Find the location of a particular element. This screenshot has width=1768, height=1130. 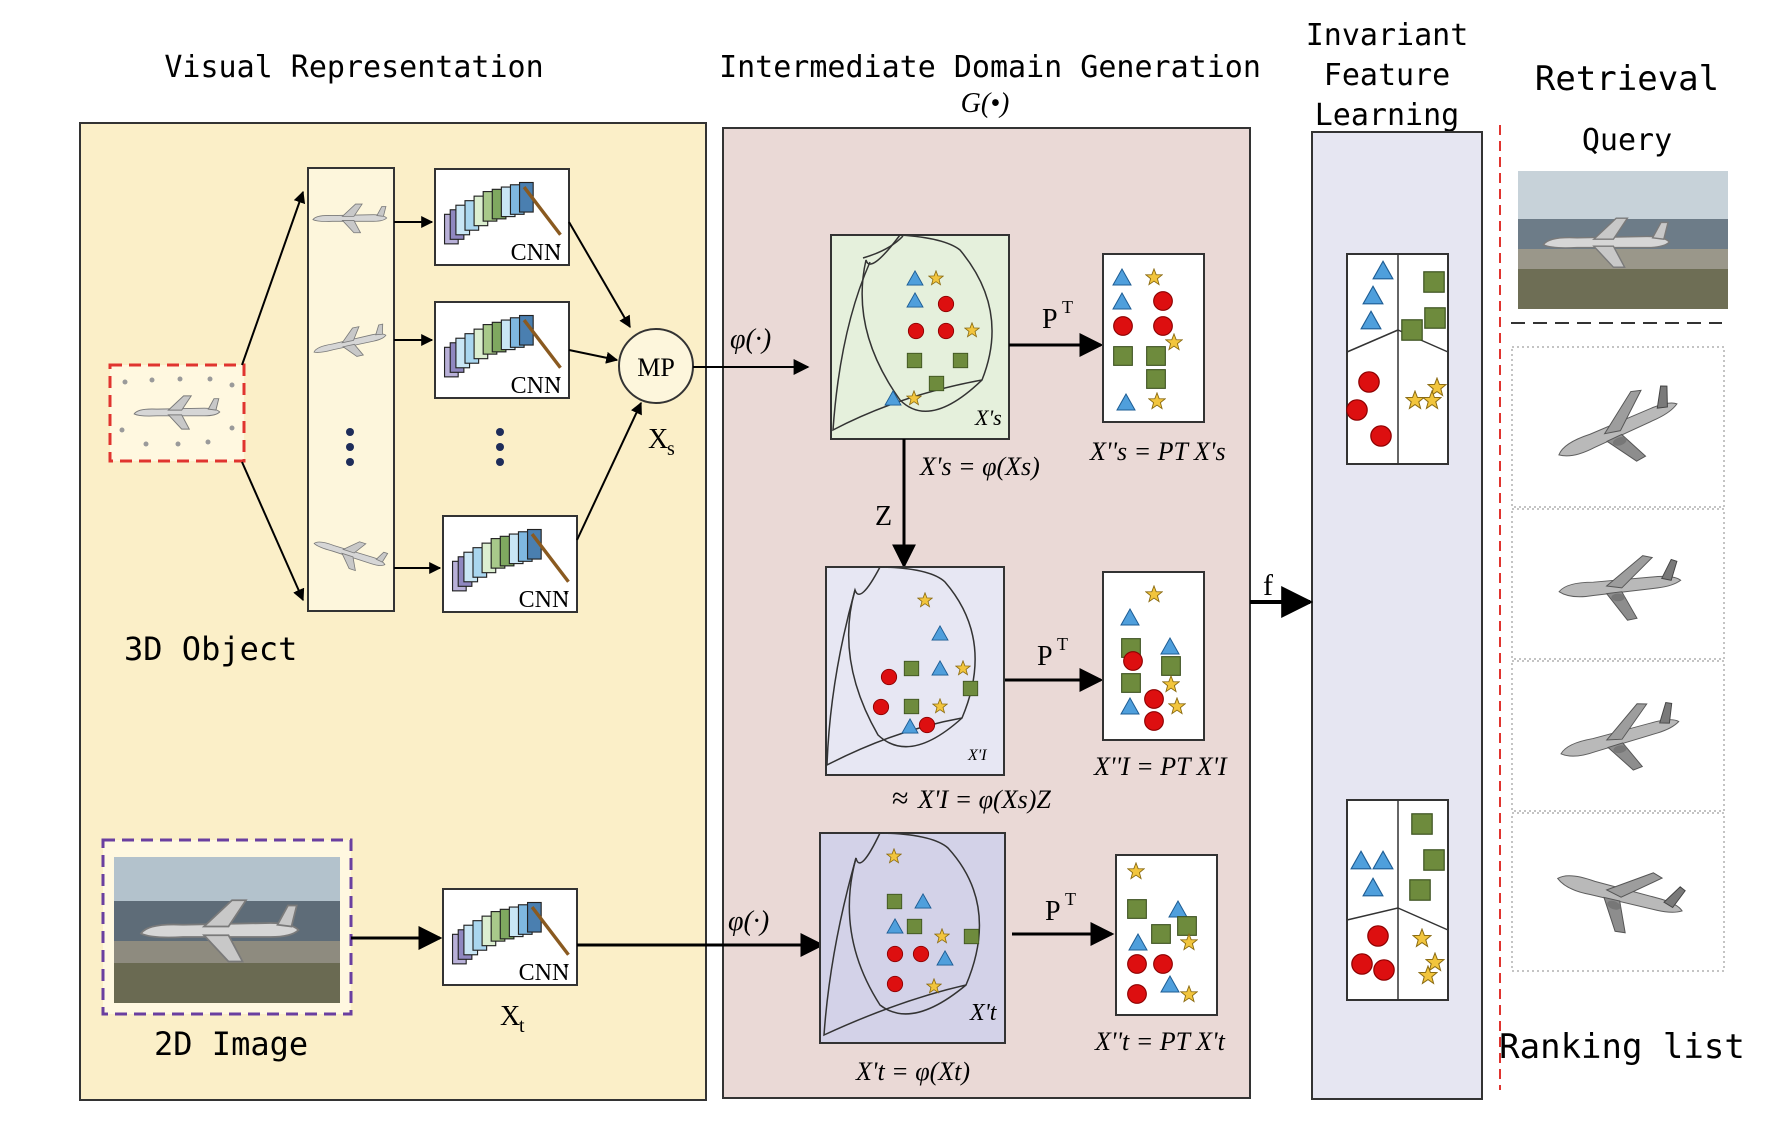

ranking-list is located at coordinates (1618, 659).